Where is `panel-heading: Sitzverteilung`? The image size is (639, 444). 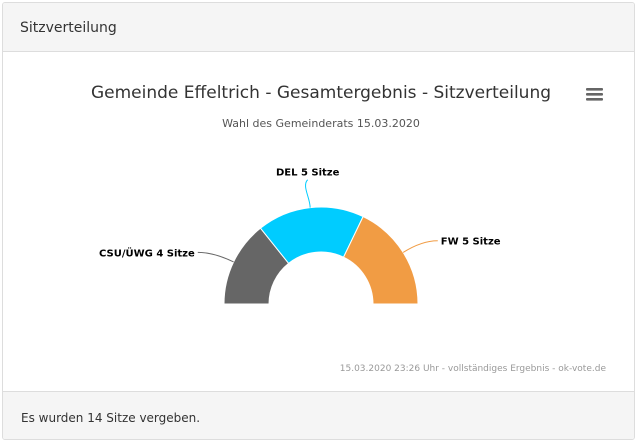
panel-heading: Sitzverteilung is located at coordinates (318, 27).